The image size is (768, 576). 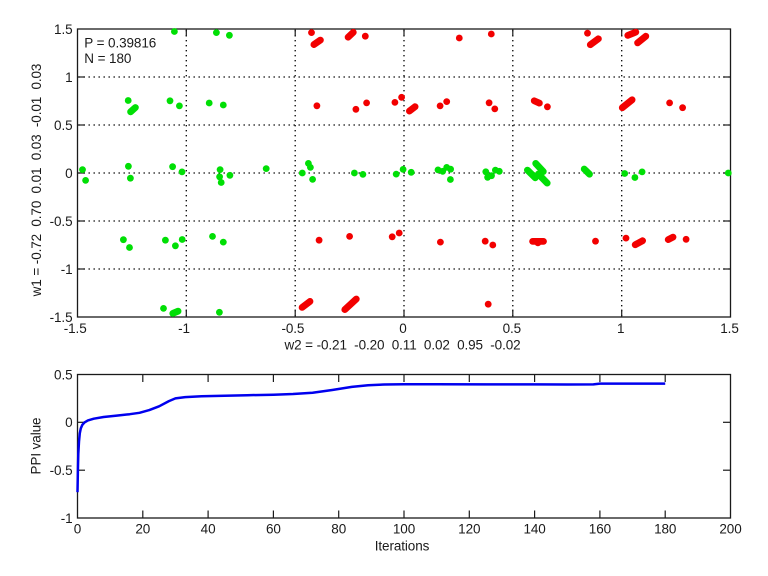 What do you see at coordinates (107, 58) in the screenshot?
I see `svg-text: N = 180` at bounding box center [107, 58].